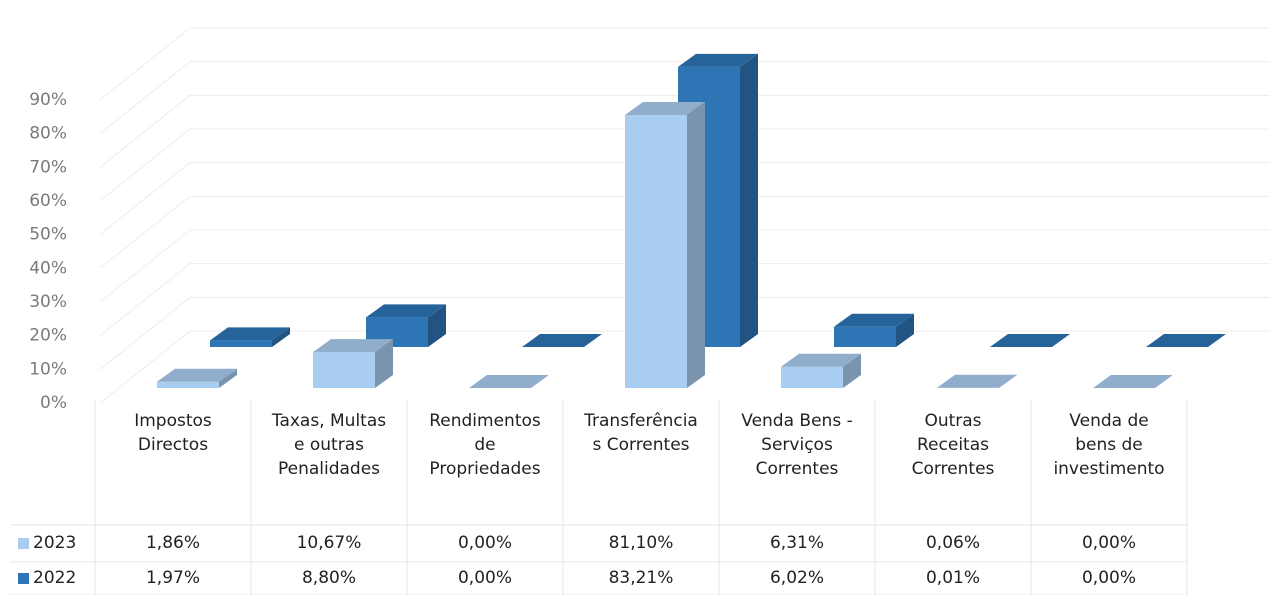  I want to click on y-tick-label: 50%, so click(48, 235).